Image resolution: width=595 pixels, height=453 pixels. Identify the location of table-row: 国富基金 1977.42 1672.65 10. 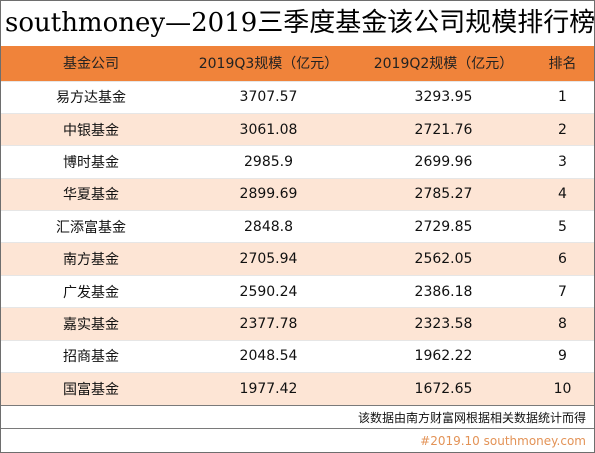
(297, 388).